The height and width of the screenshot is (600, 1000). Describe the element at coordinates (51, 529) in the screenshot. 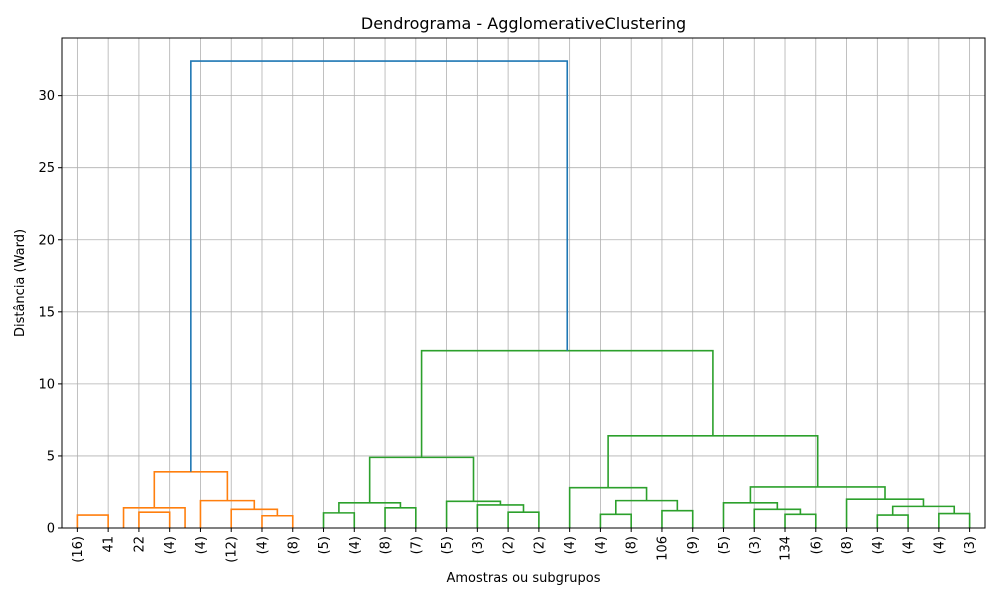

I see `y-tick-label: 0` at that location.